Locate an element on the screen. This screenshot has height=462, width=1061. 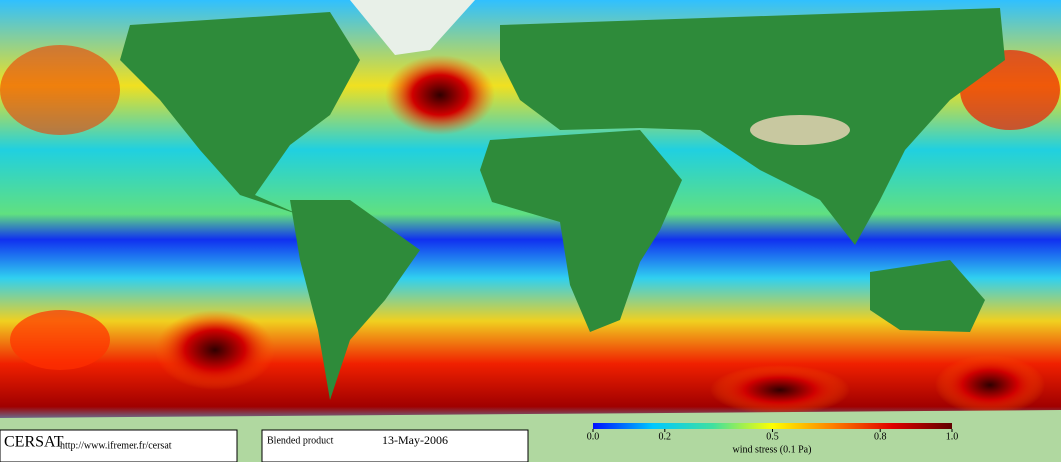
australia is located at coordinates (927, 296).